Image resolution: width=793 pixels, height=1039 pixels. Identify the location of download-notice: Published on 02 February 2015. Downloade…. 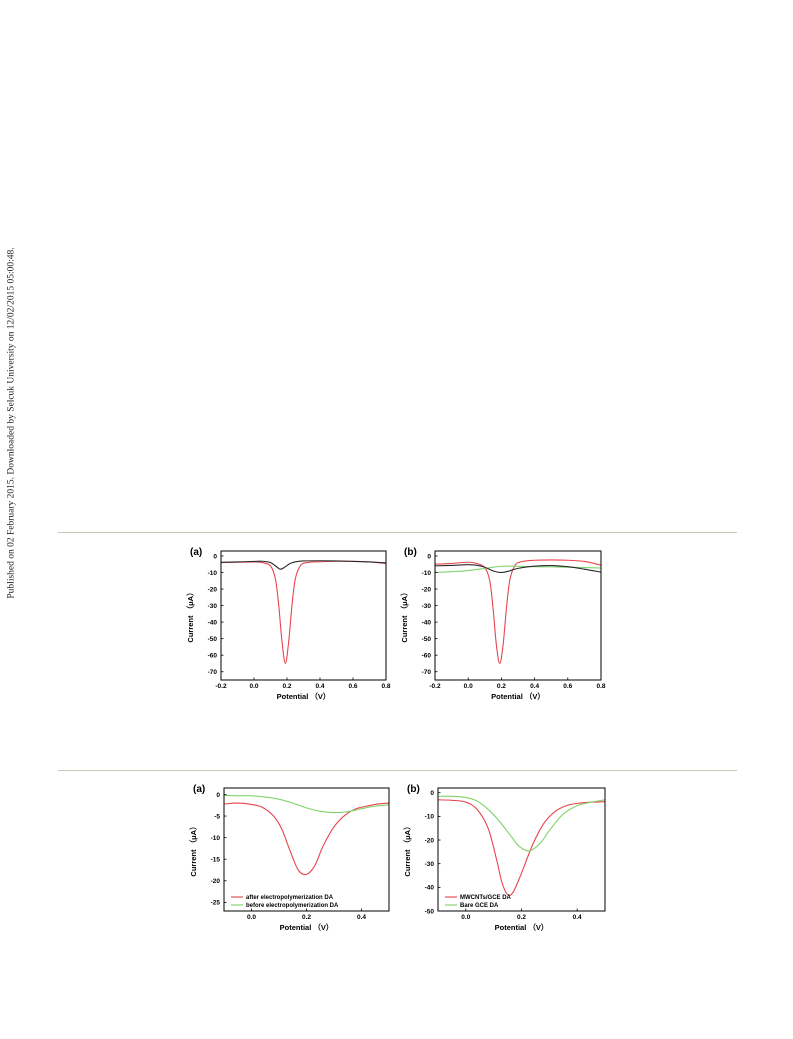
(11, 423).